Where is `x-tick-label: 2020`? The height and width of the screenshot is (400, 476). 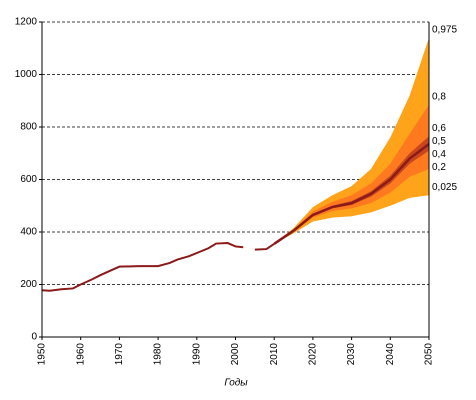
x-tick-label: 2020 is located at coordinates (313, 354).